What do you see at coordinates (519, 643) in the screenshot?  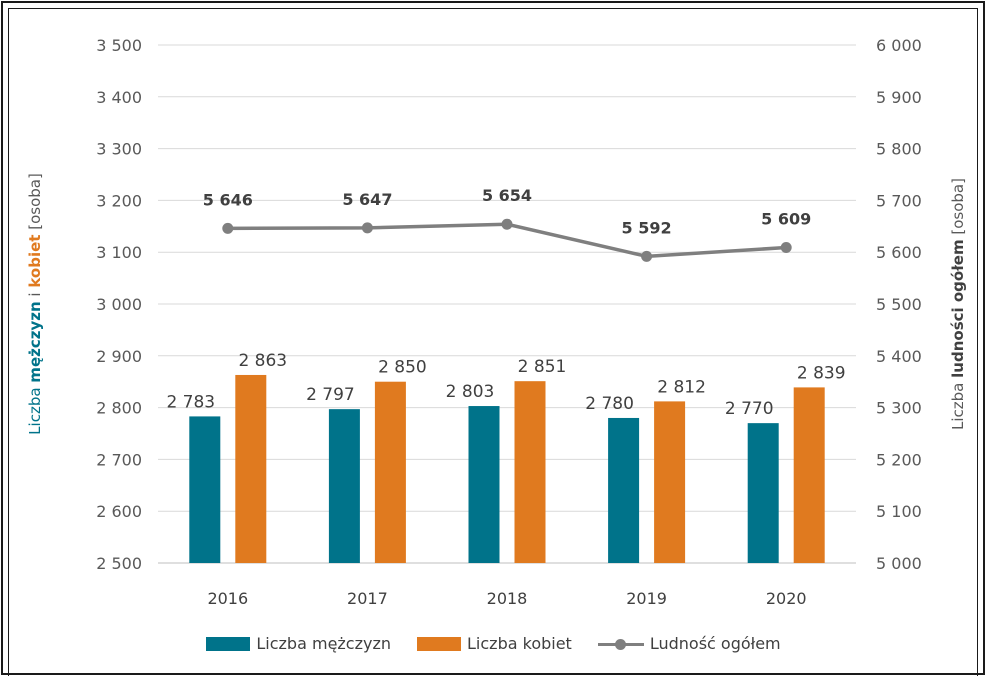 I see `legend-label-women: Liczba kobiet` at bounding box center [519, 643].